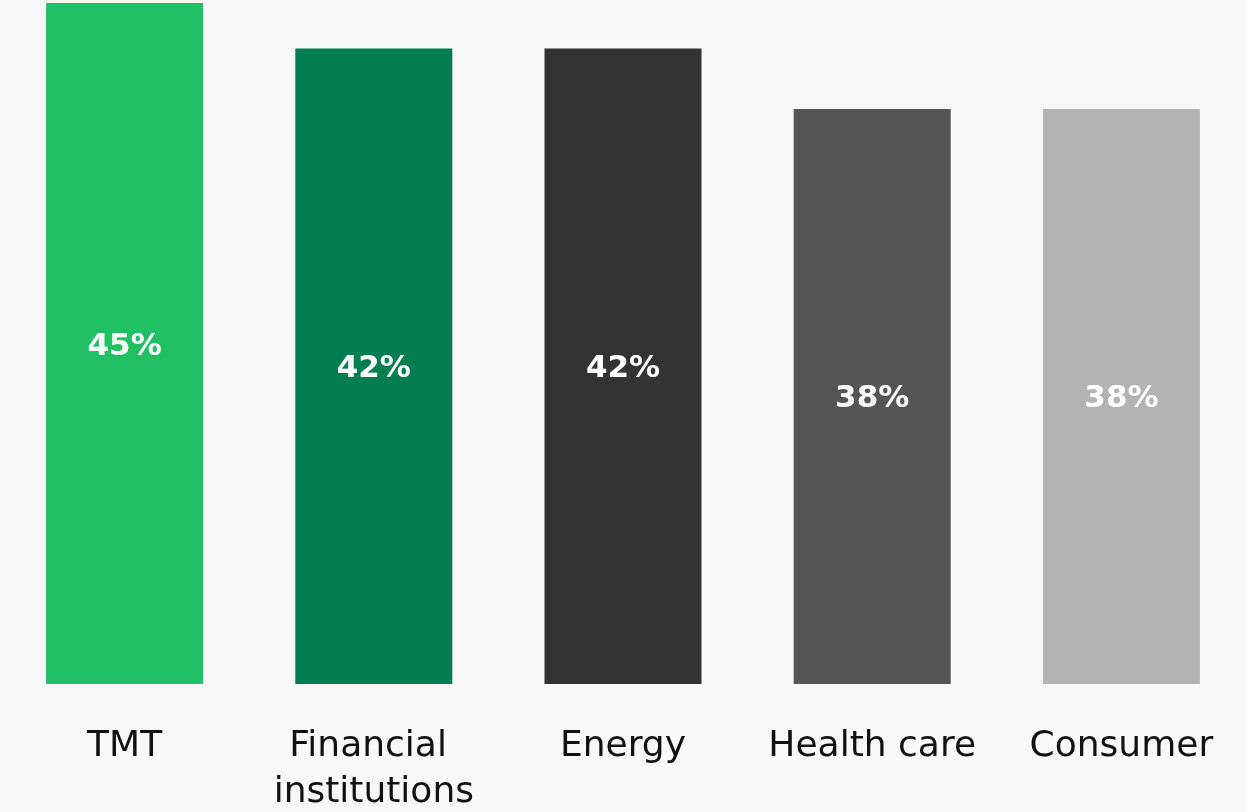  I want to click on x-tick-label: Financial institutions, so click(373, 766).